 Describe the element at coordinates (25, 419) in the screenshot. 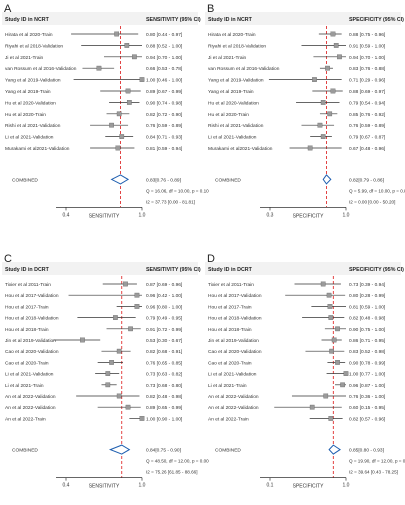

I see `study-label: An et al 2022-Train` at that location.